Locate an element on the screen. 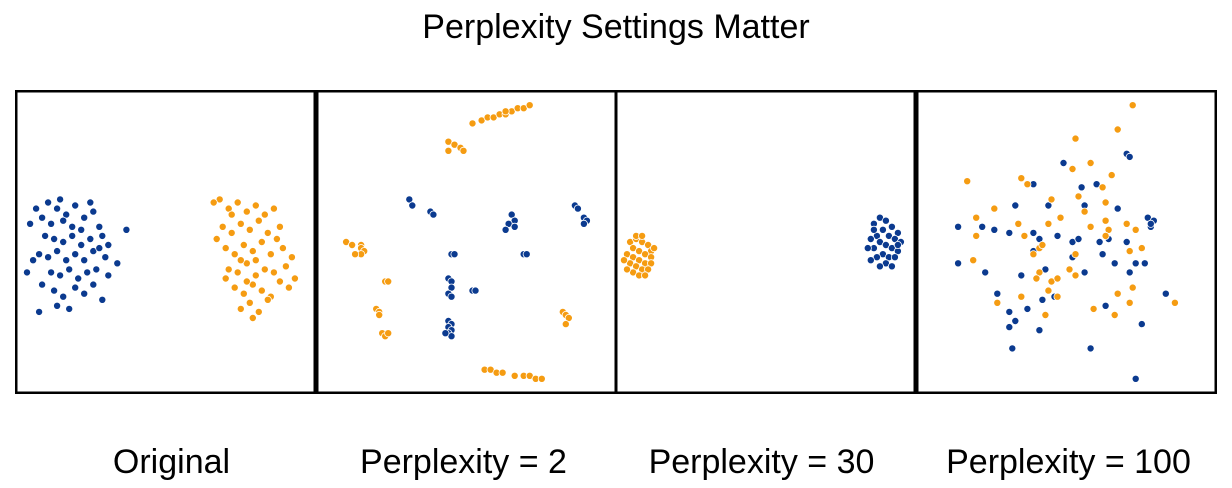 The width and height of the screenshot is (1232, 488). caption-perplexity-100: Perplexity = 100 is located at coordinates (1068, 462).